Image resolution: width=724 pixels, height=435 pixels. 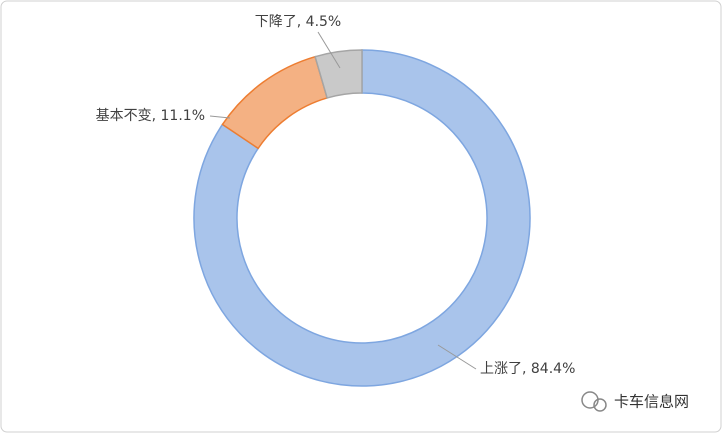 I want to click on data-label: 上涨了, 84.4%, so click(x=527, y=369).